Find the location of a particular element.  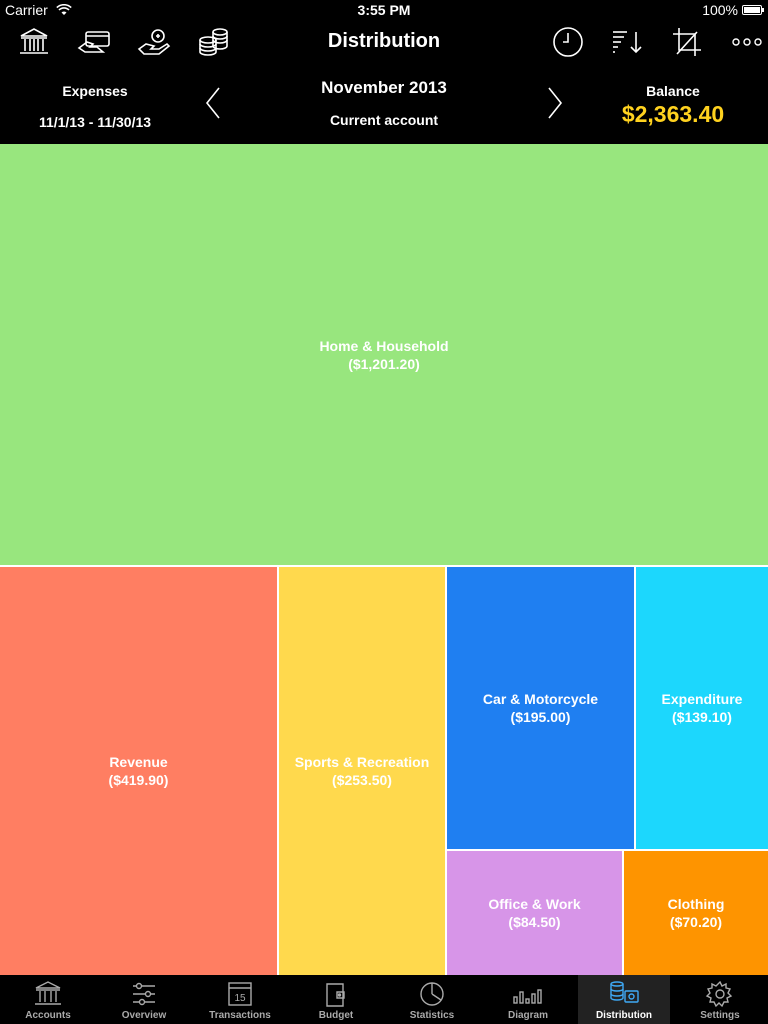

gear-icon is located at coordinates (720, 994).